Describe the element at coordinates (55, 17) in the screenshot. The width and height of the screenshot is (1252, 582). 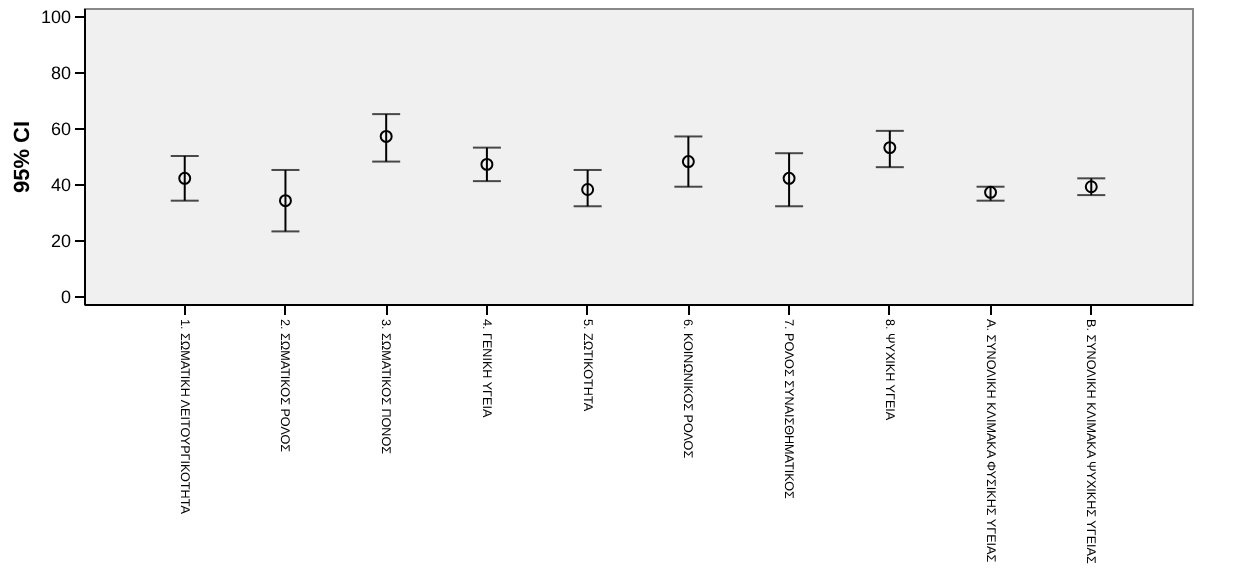
I see `y-tick-label: 100` at that location.